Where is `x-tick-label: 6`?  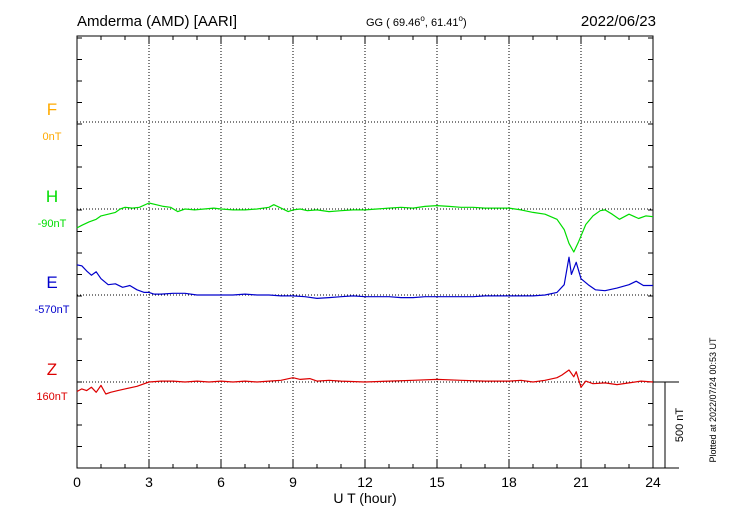 x-tick-label: 6 is located at coordinates (221, 482).